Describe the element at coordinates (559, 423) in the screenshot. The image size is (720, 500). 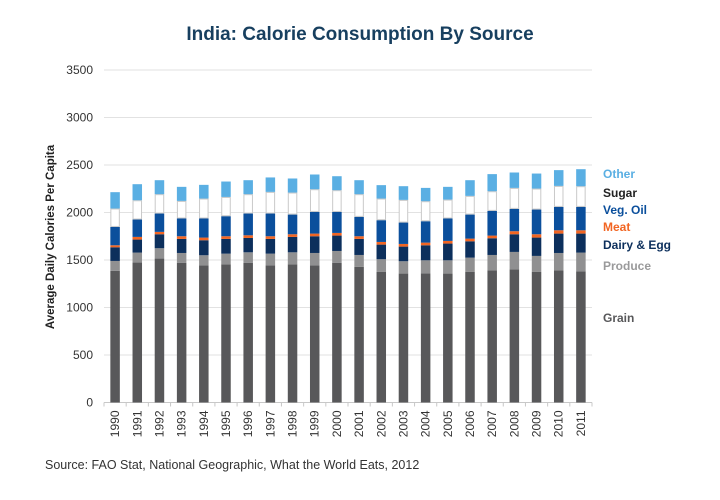
I see `x-tick-label: 2010` at that location.